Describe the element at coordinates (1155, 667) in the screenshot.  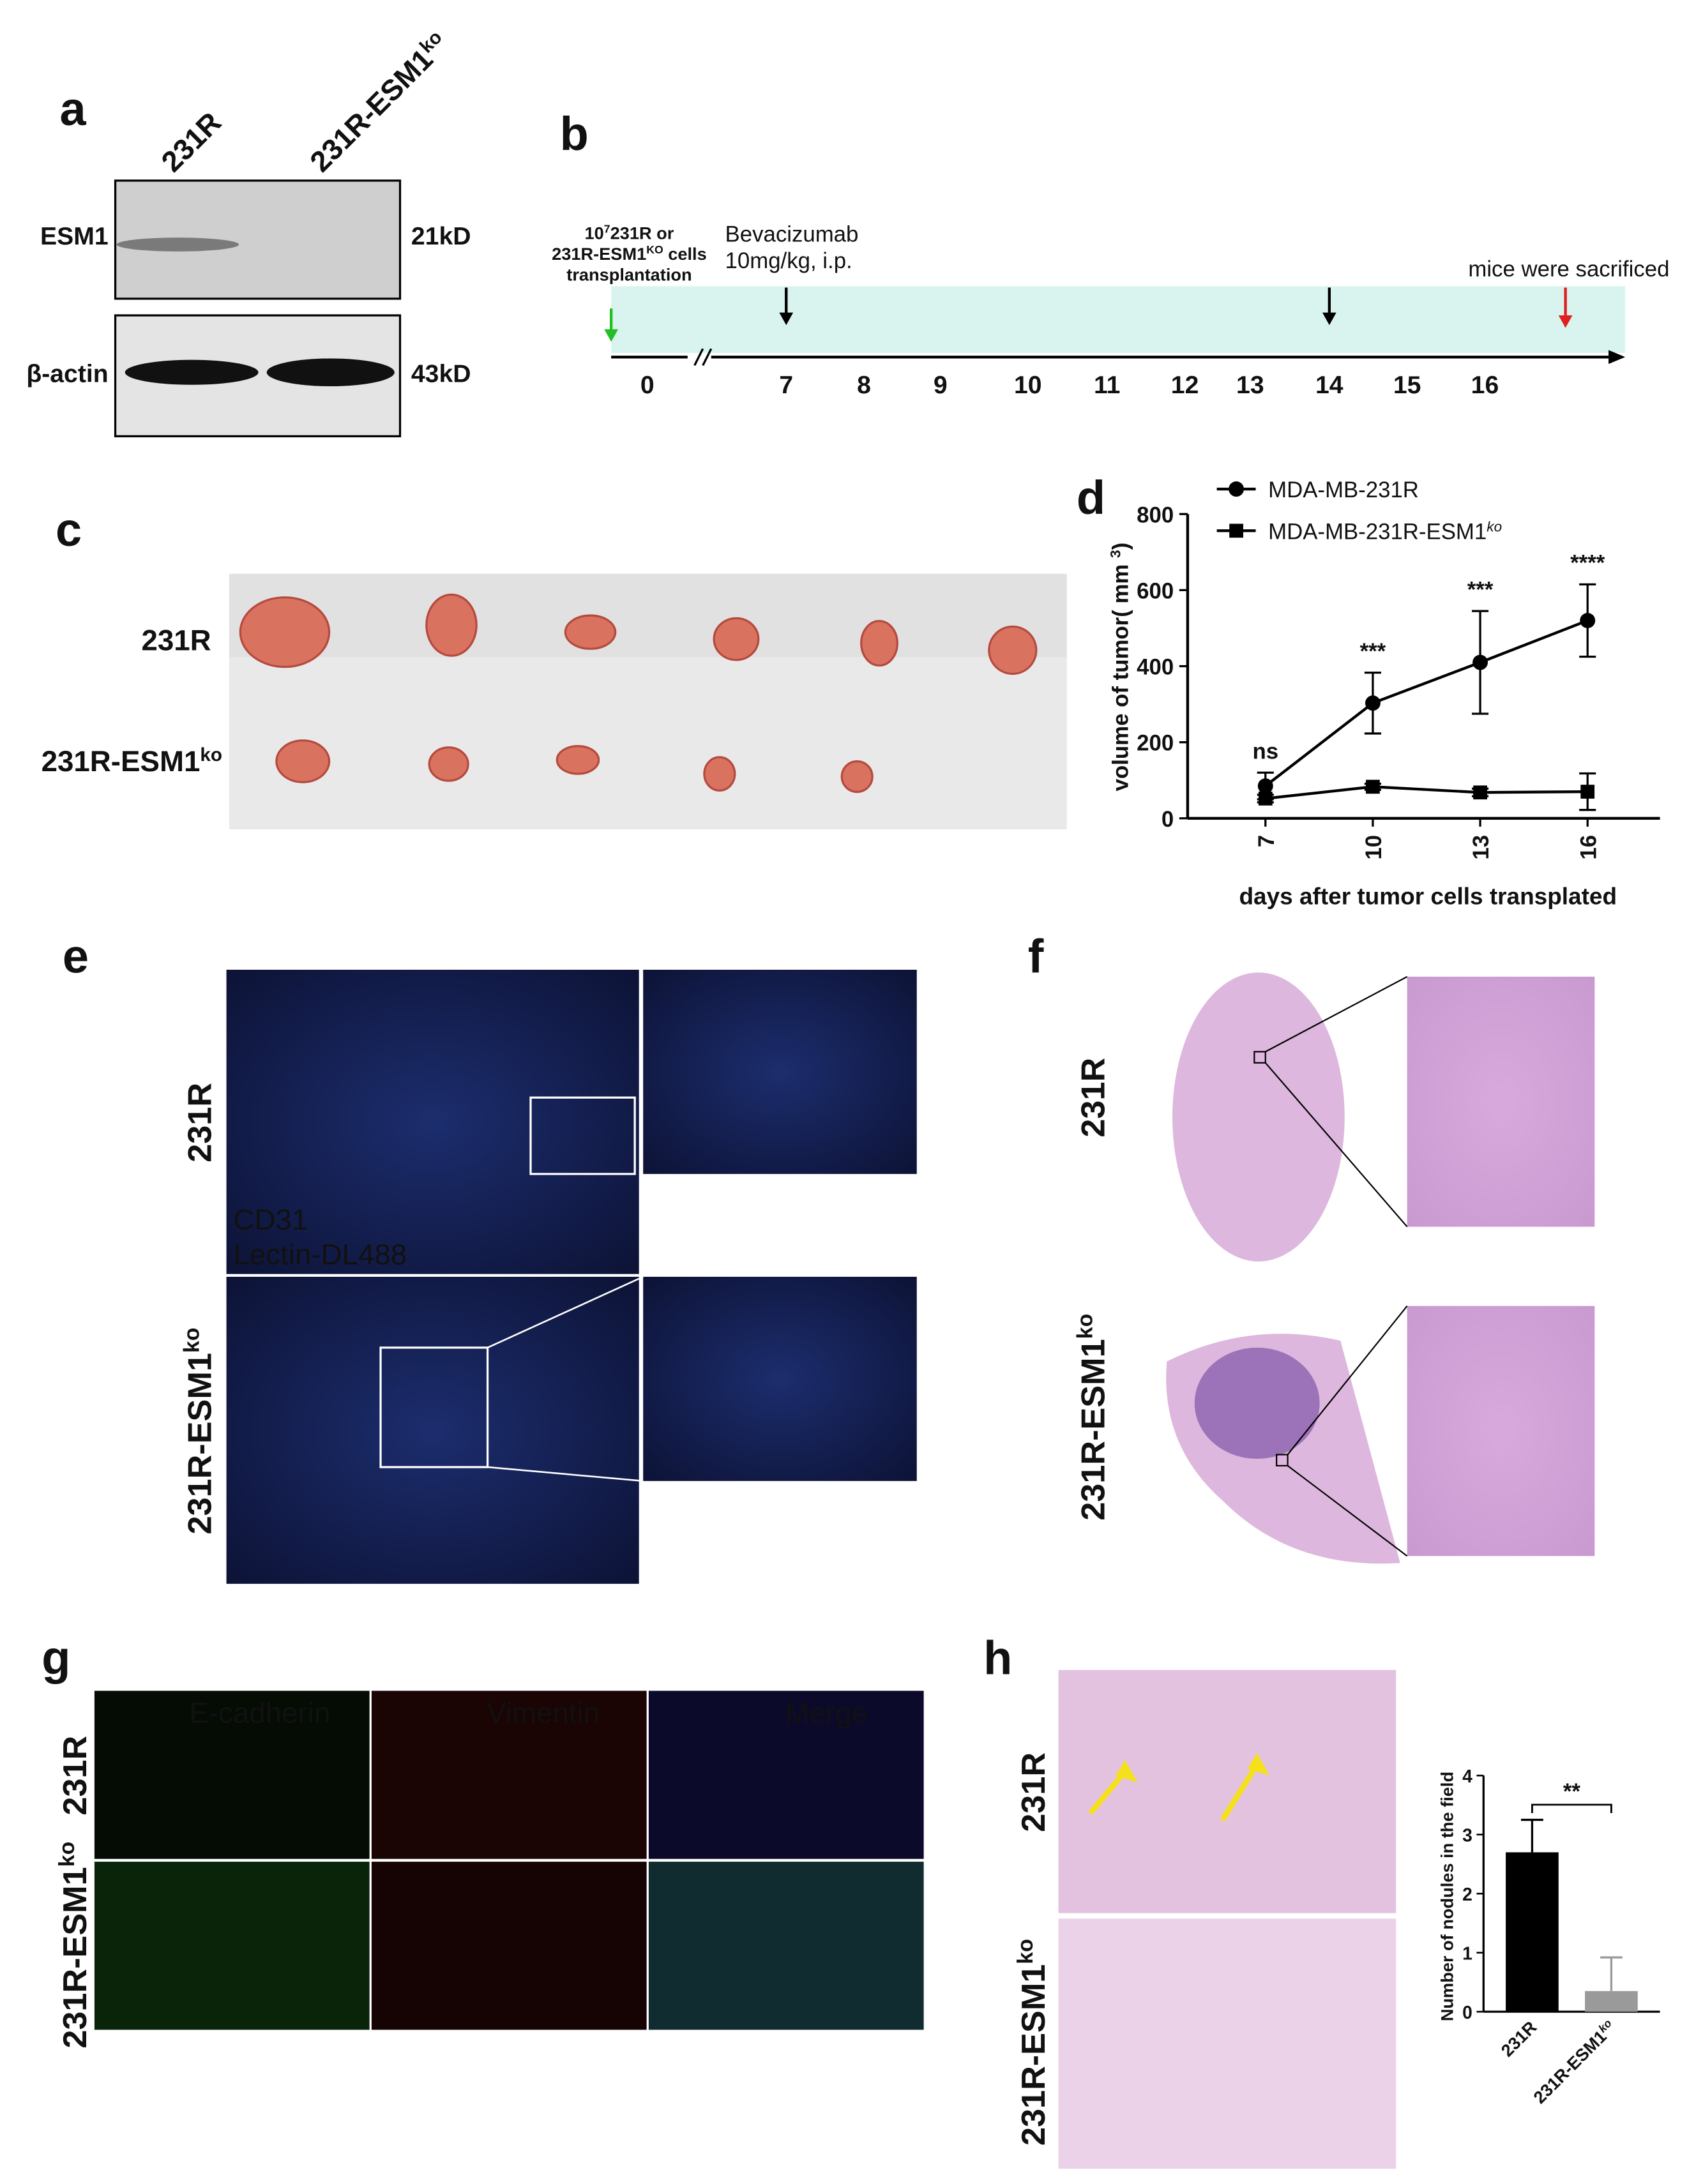
I see `y-tick-label: 400` at that location.